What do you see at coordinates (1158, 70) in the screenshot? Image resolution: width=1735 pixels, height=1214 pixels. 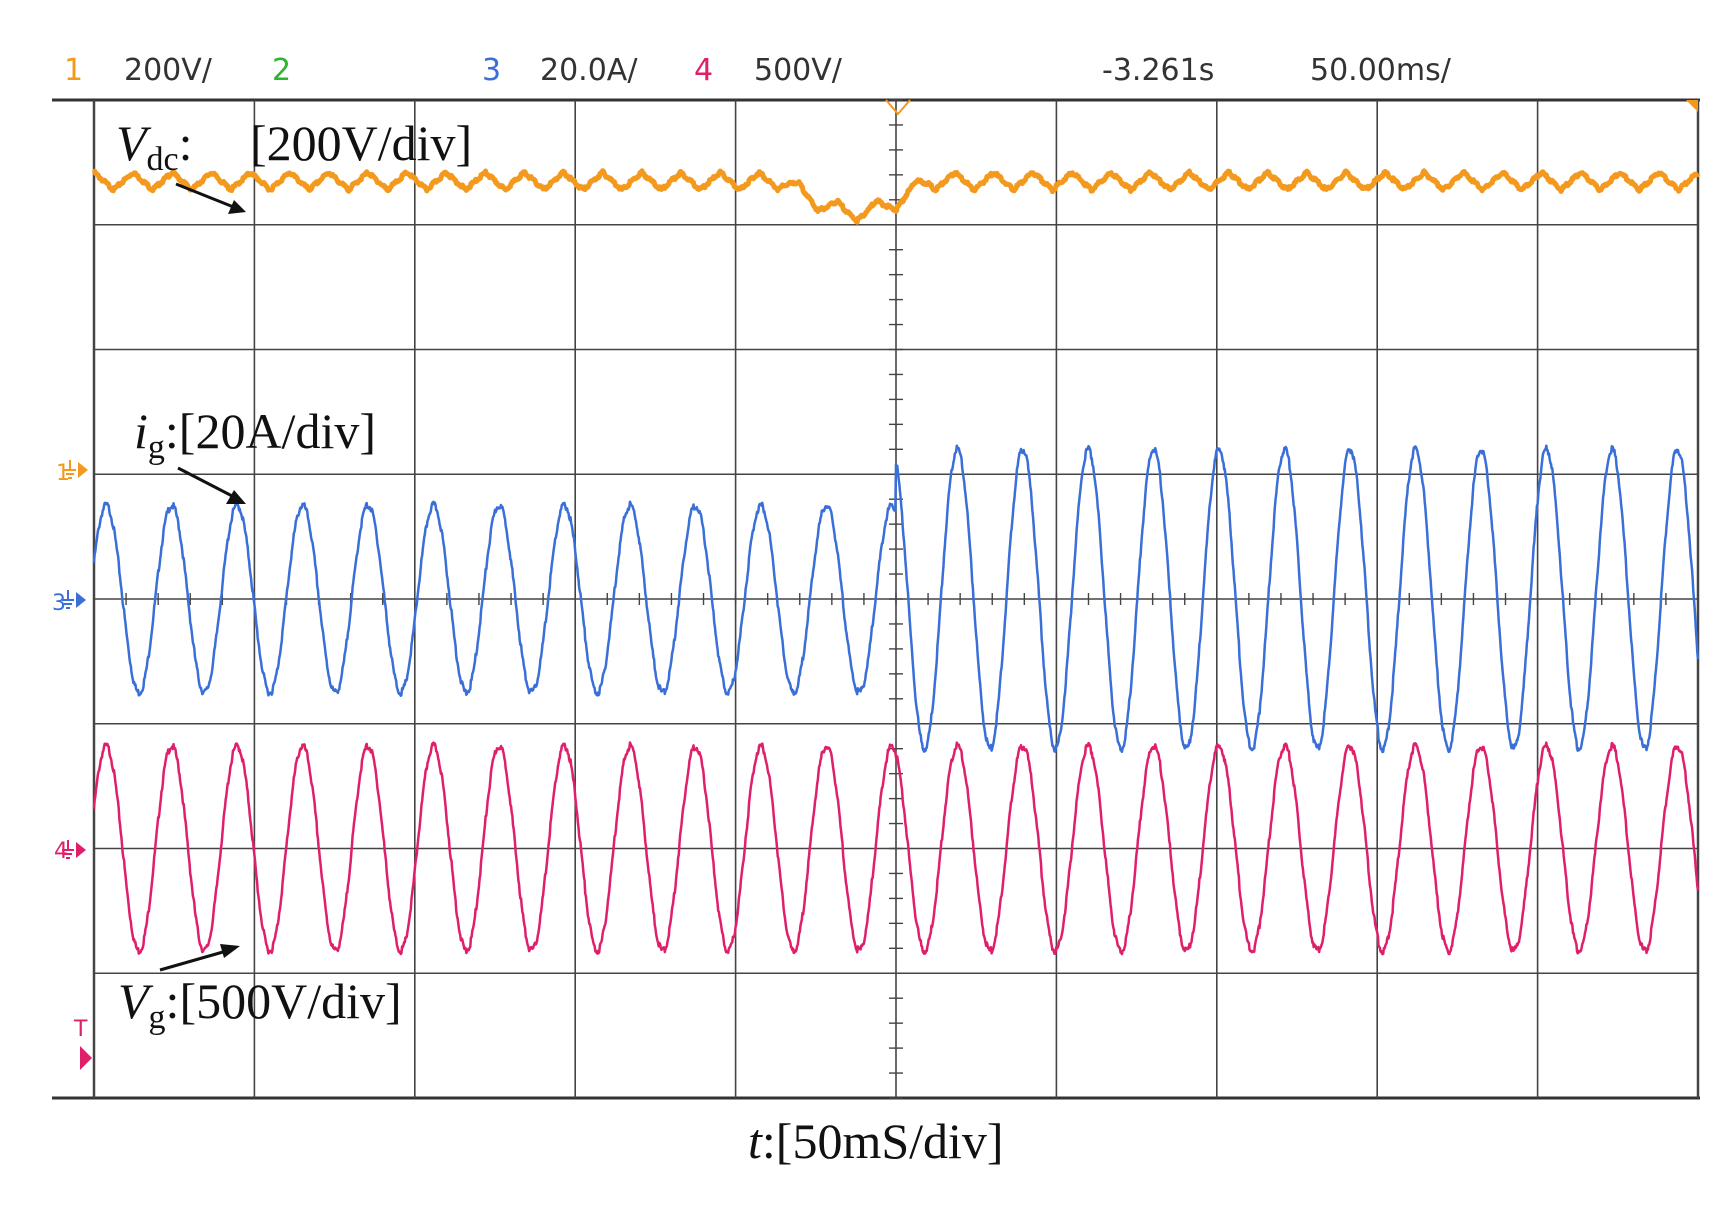 I see `trigger-delay: -3.261s` at bounding box center [1158, 70].